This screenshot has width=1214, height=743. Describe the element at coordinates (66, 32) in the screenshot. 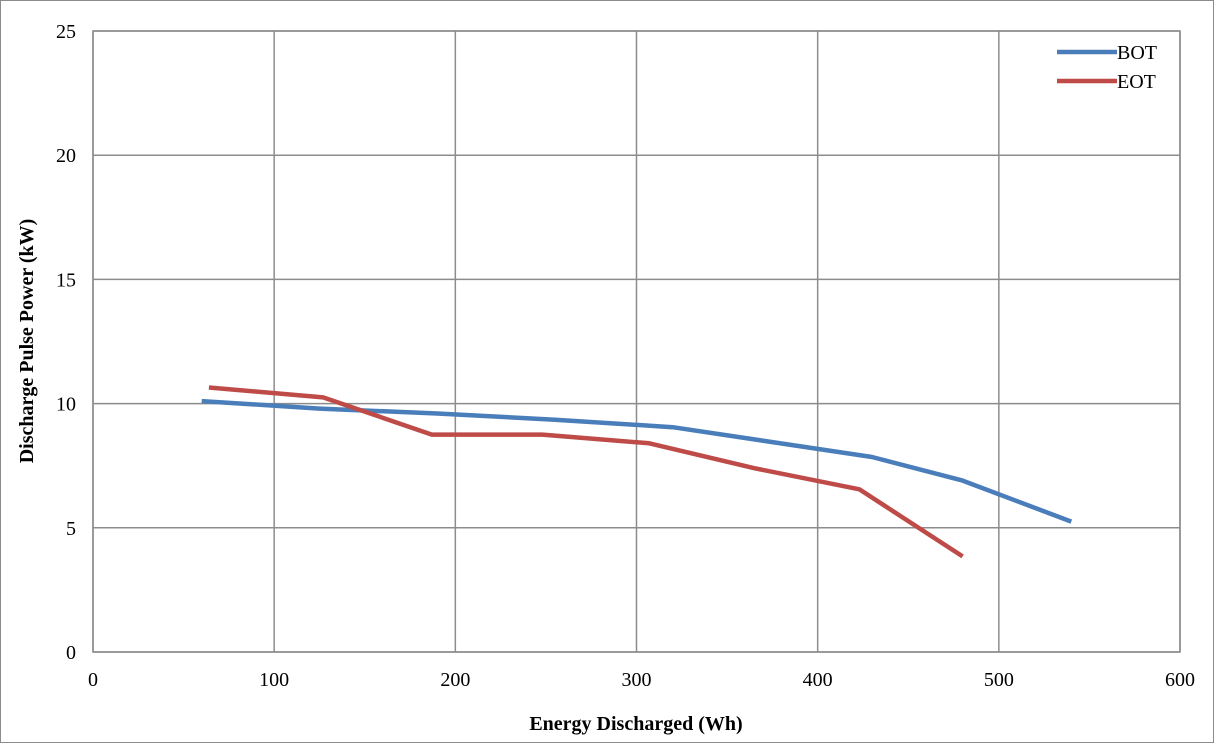

I see `y-tick-label: 25` at that location.